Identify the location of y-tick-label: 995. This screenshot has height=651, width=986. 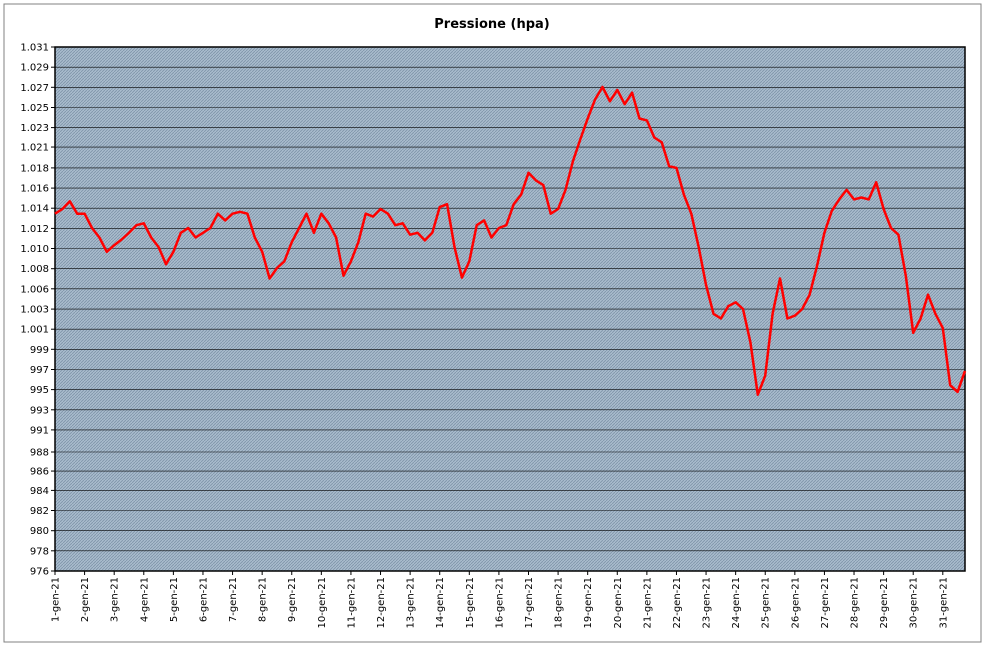
(39, 390).